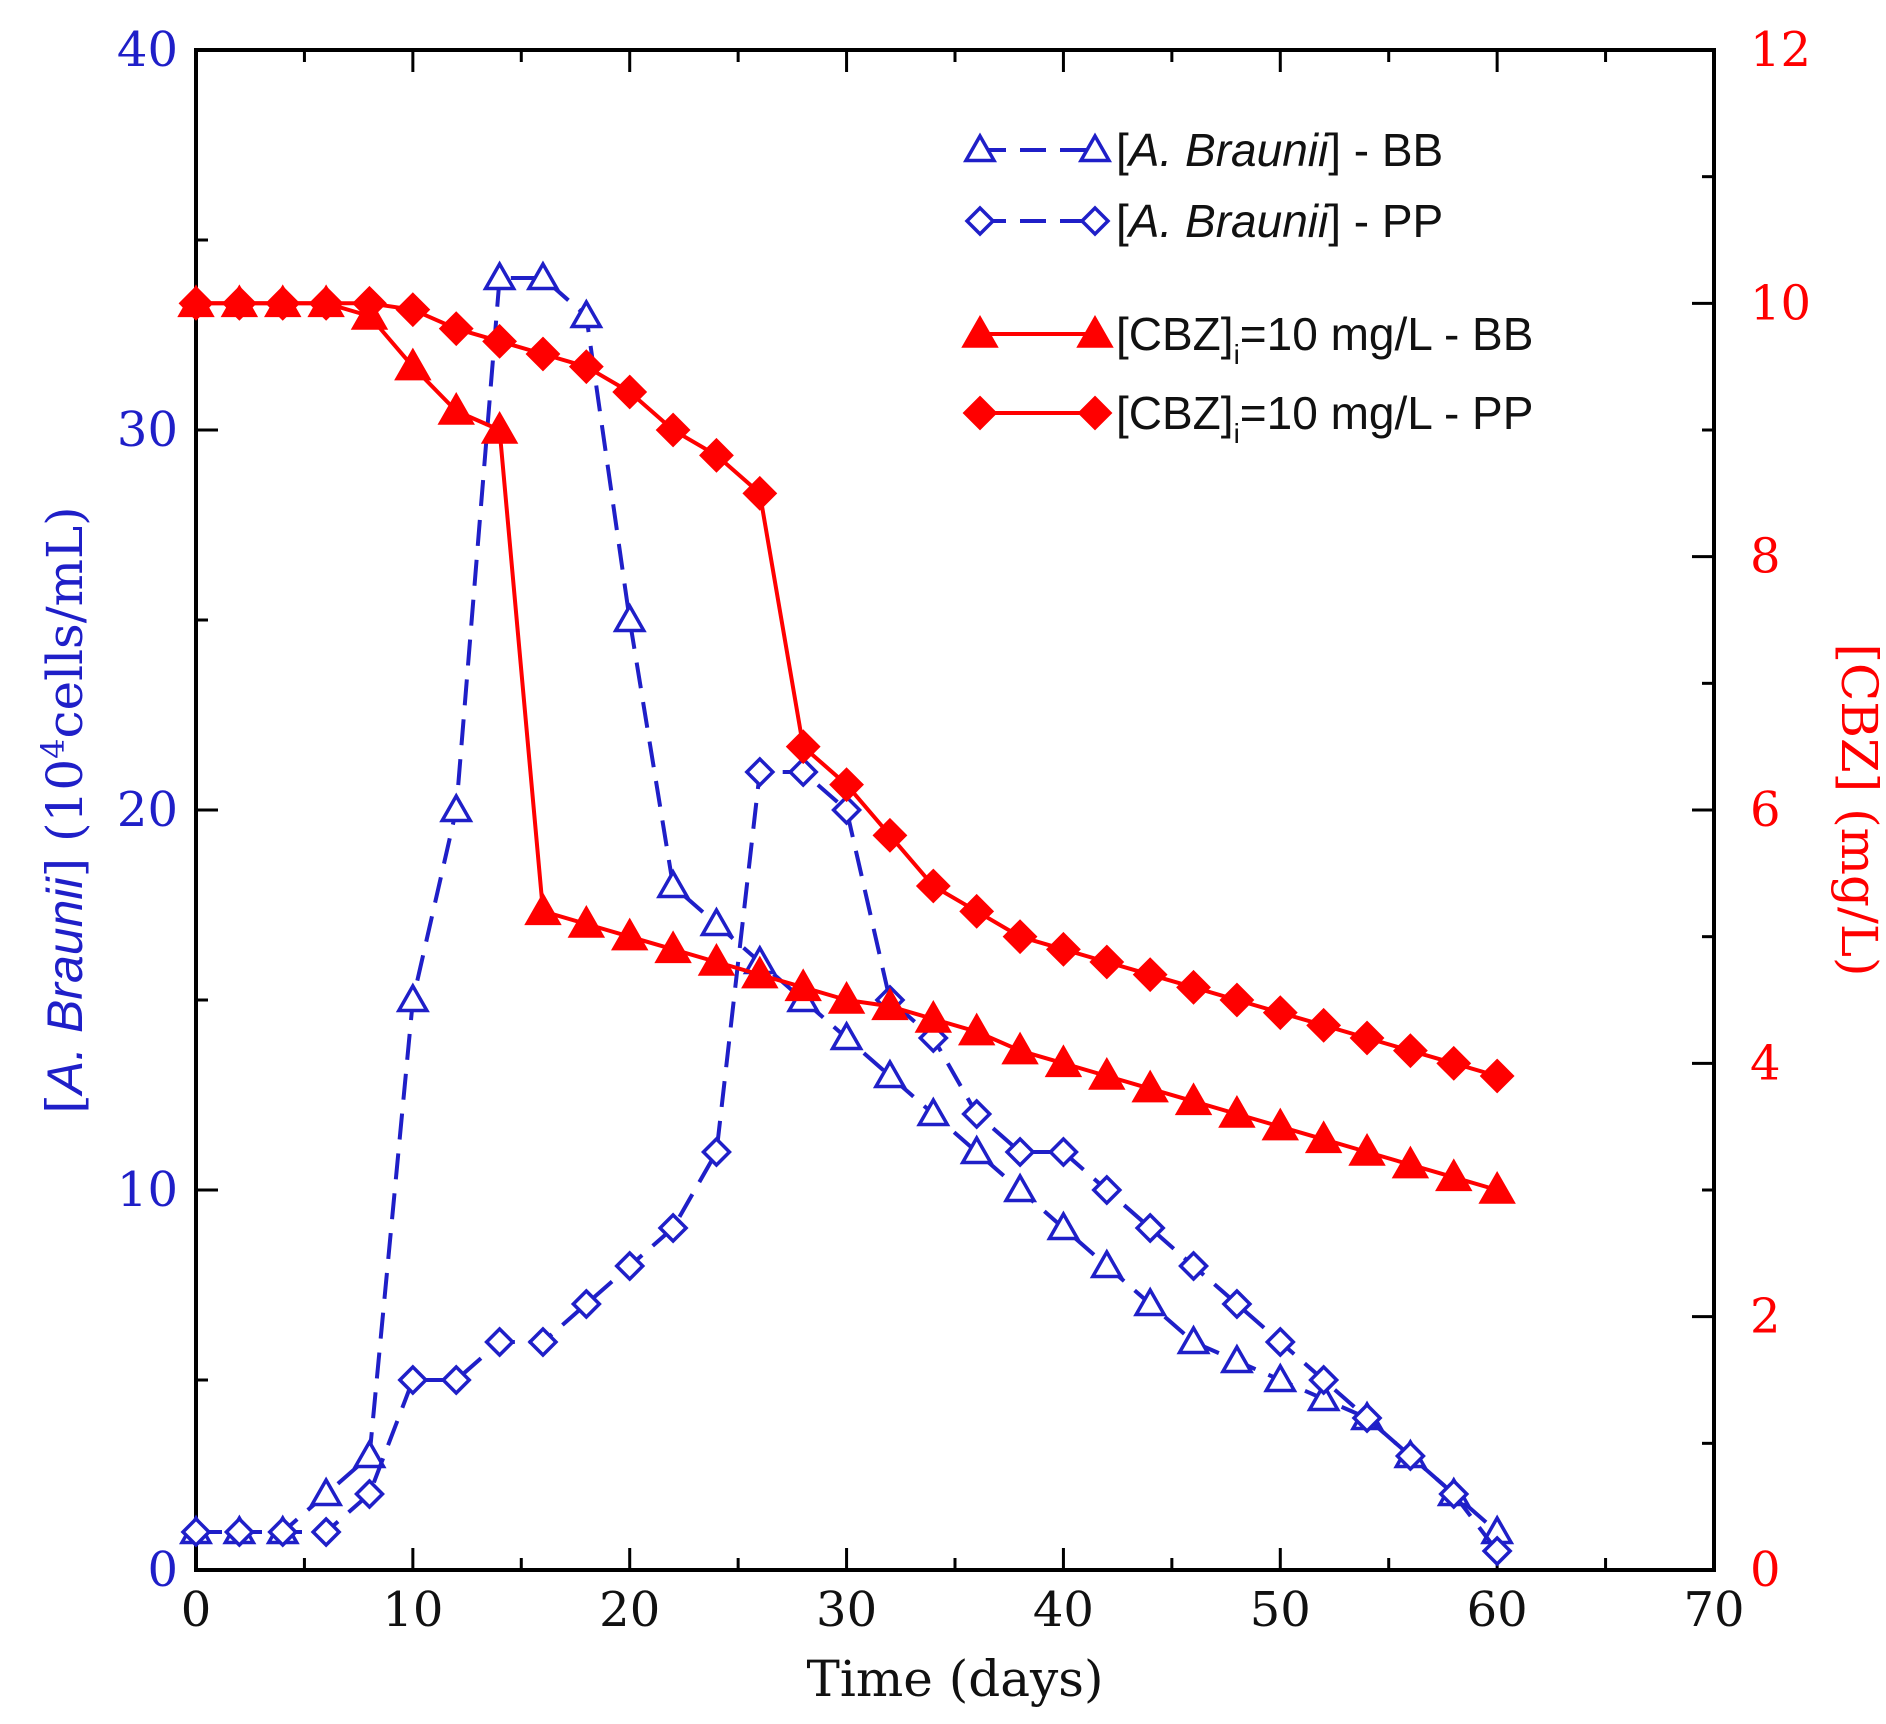 Image resolution: width=1886 pixels, height=1724 pixels. What do you see at coordinates (629, 1610) in the screenshot?
I see `x-tick-label: 20` at bounding box center [629, 1610].